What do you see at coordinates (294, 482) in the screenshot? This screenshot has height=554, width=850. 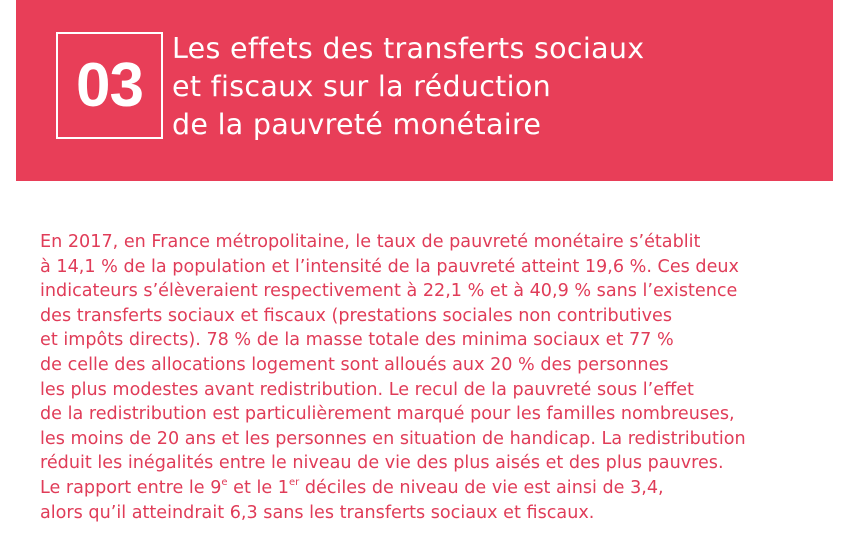 I see `superscript: er` at bounding box center [294, 482].